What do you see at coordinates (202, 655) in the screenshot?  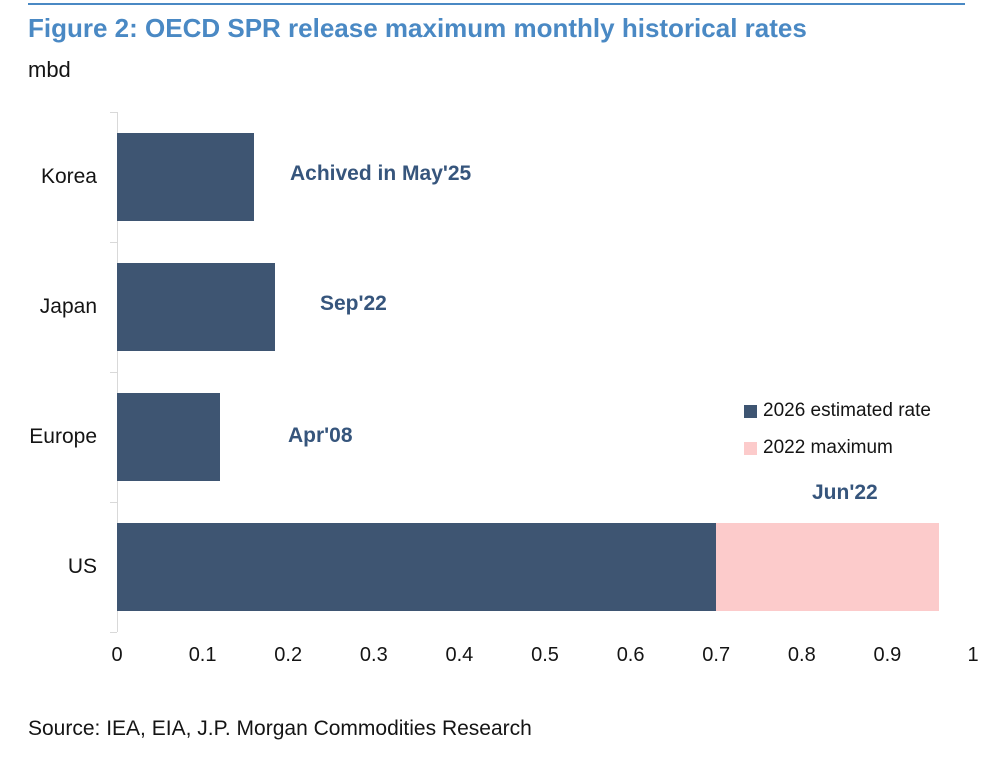 I see `x-tick-label-0-1: 0.1` at bounding box center [202, 655].